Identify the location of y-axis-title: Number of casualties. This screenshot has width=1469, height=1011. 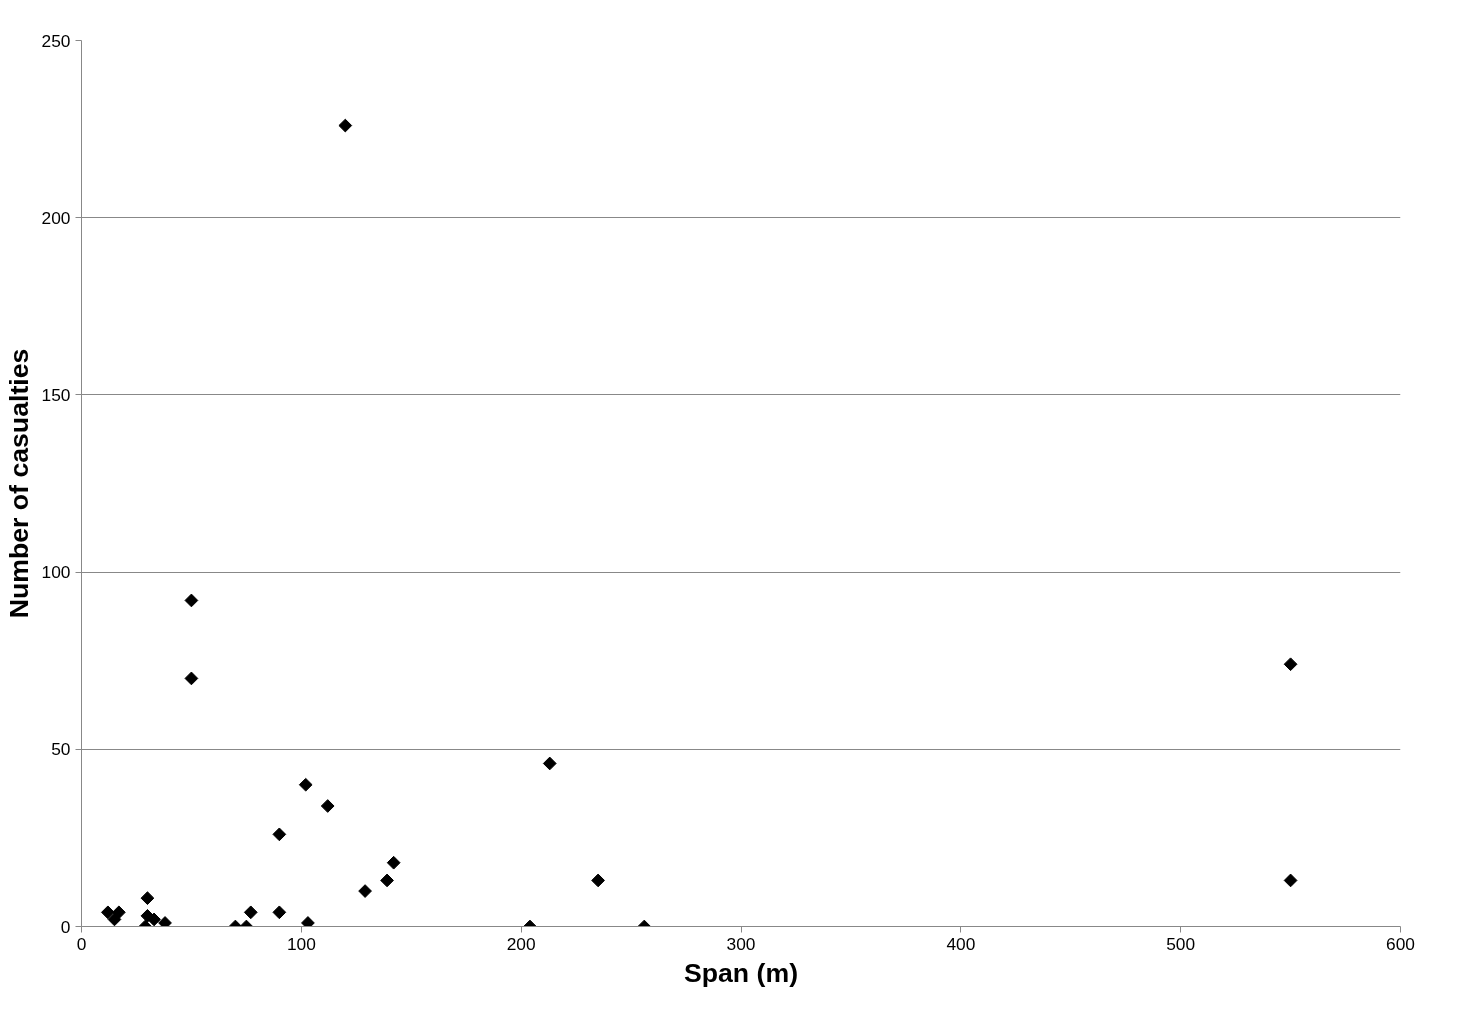
(18, 483).